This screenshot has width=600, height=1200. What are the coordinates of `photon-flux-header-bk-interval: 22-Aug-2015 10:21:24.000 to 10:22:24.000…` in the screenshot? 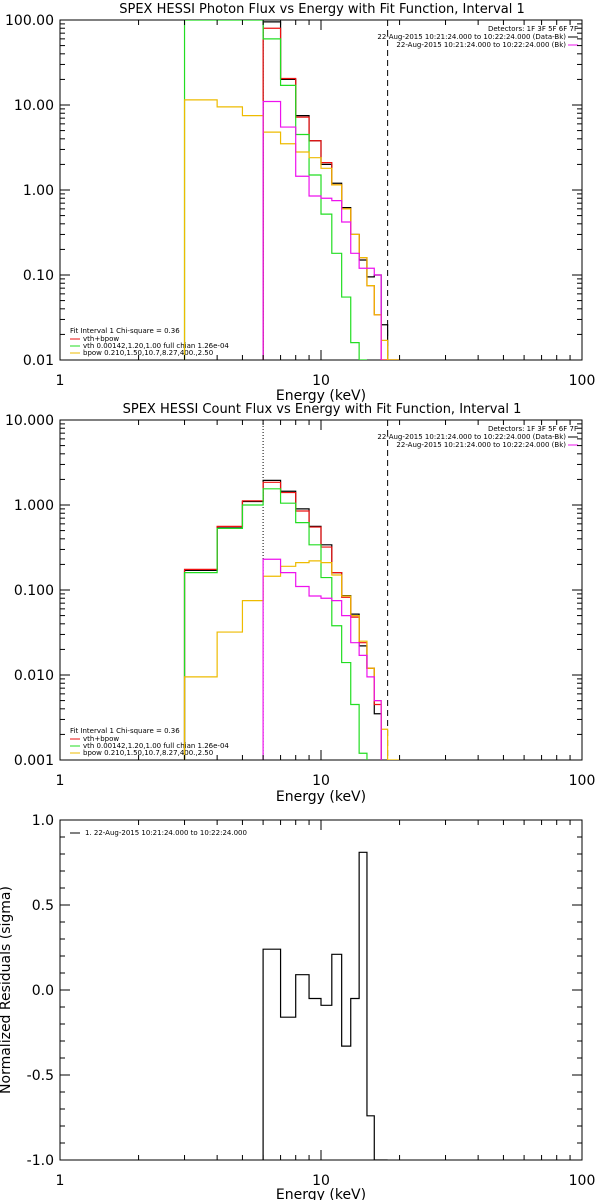 It's located at (481, 45).